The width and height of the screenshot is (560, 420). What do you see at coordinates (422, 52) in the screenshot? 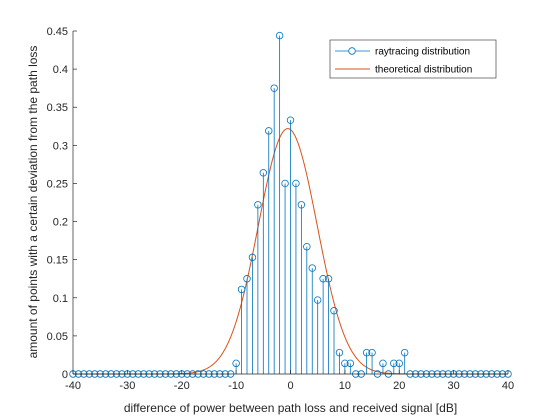
I see `legend-label-raytracing: raytracing distribution` at bounding box center [422, 52].